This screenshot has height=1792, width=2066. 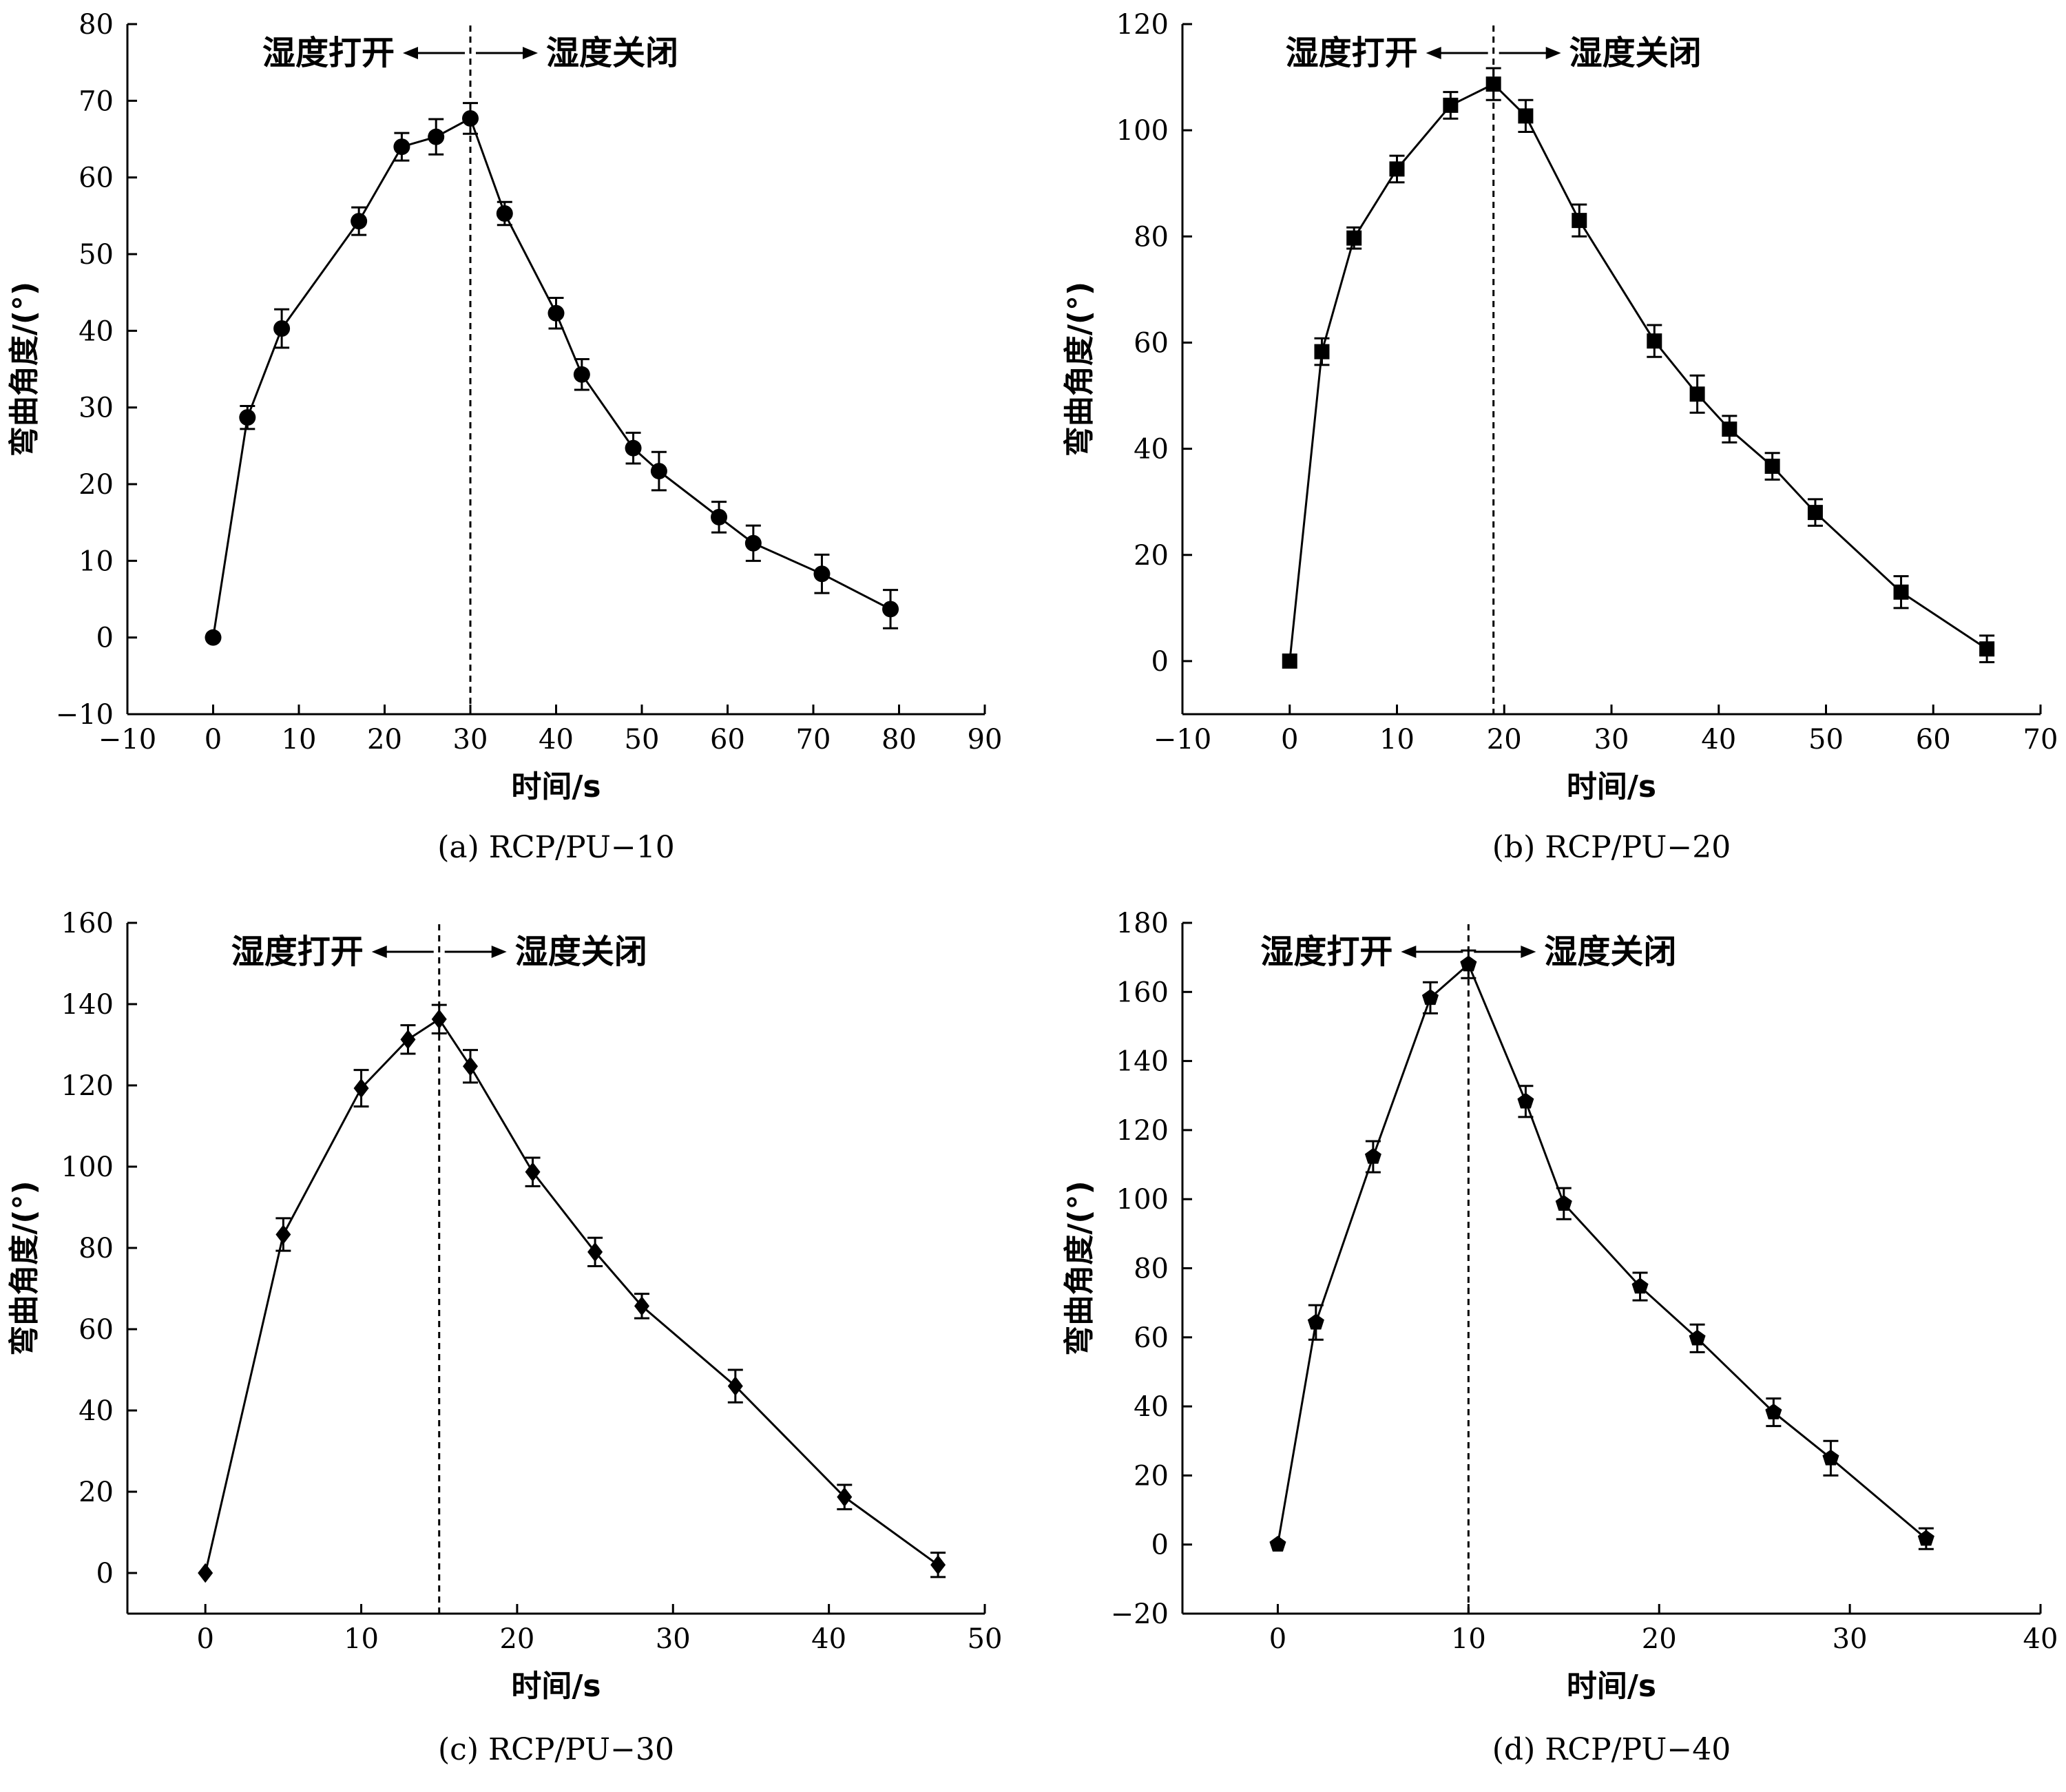 I want to click on panel-caption: (c) RCP/PU−30, so click(x=556, y=1749).